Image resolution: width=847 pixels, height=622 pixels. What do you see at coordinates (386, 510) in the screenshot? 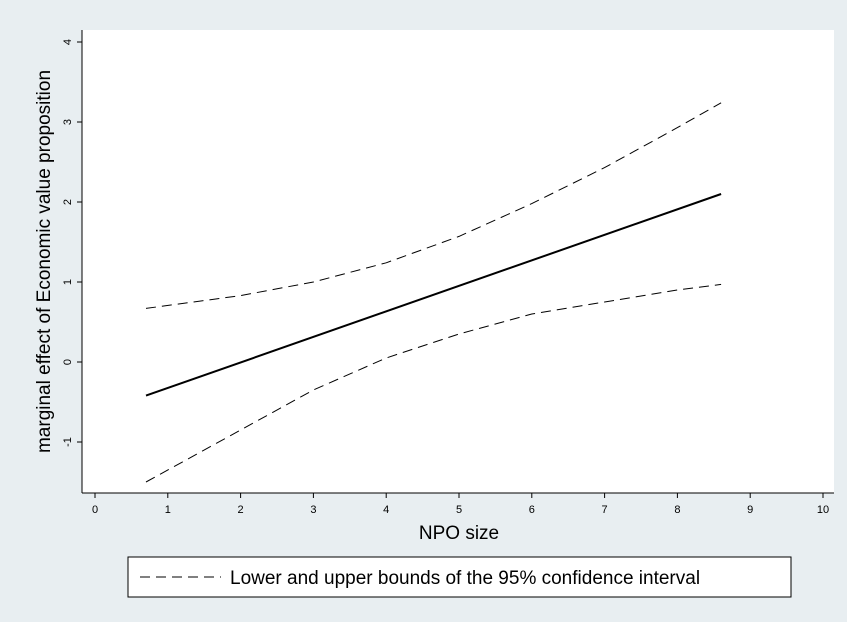
I see `x-tick-label: 4` at bounding box center [386, 510].